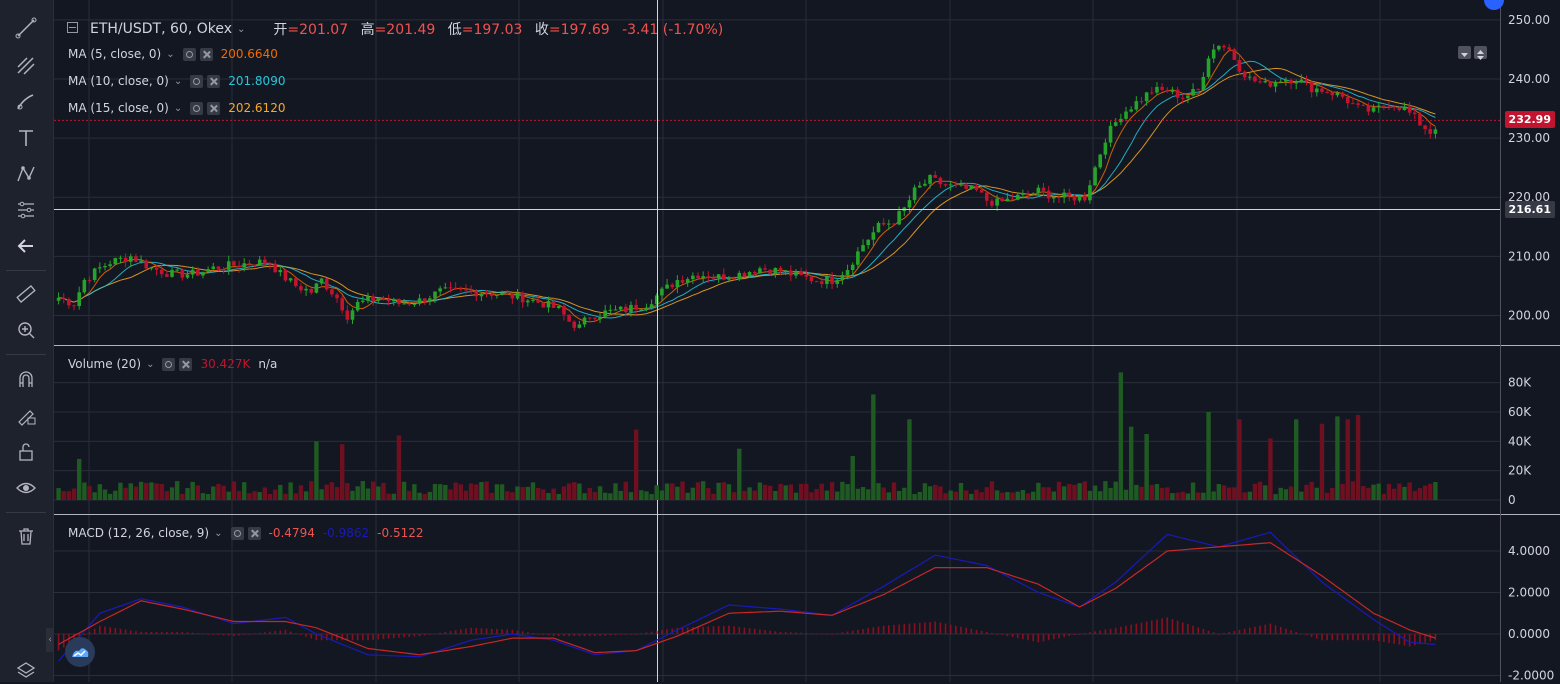 This screenshot has width=1560, height=684. What do you see at coordinates (26, 380) in the screenshot?
I see `magnet-icon` at bounding box center [26, 380].